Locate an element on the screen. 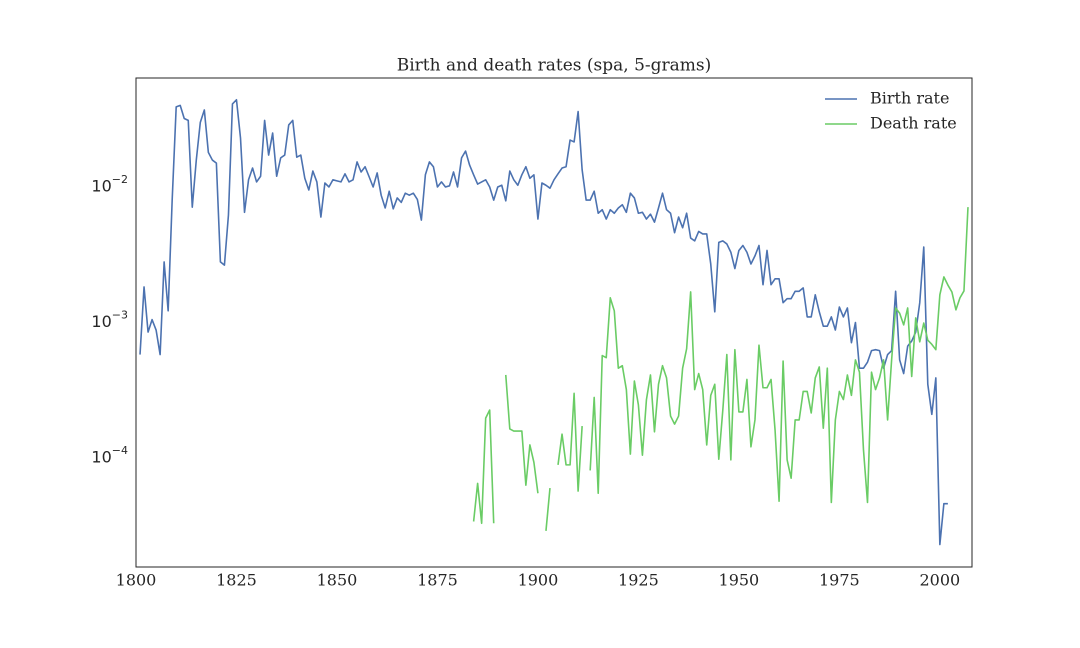 This screenshot has height=648, width=1080. y-tick-label: 10⁻⁴ is located at coordinates (109, 455).